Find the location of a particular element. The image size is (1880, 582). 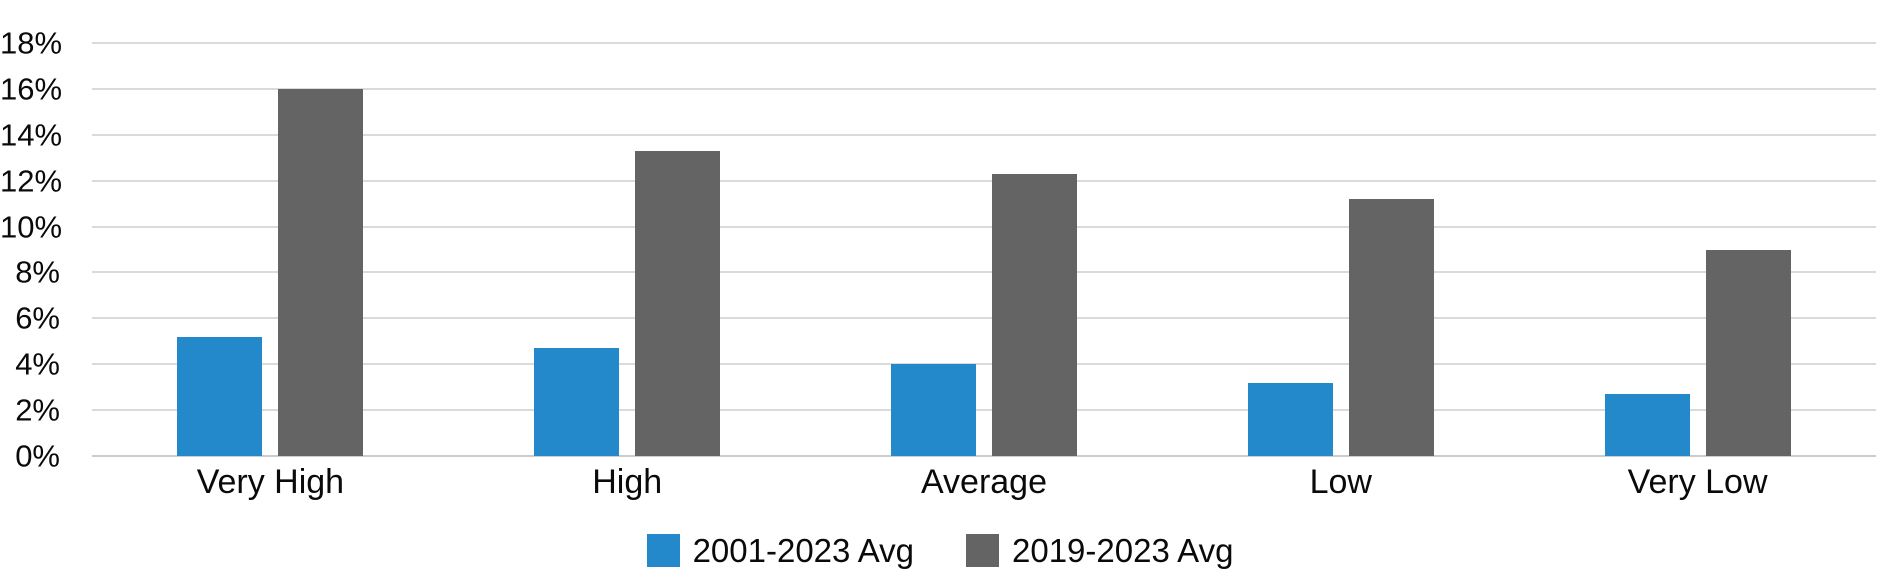

x-category-label-high: High is located at coordinates (627, 482).